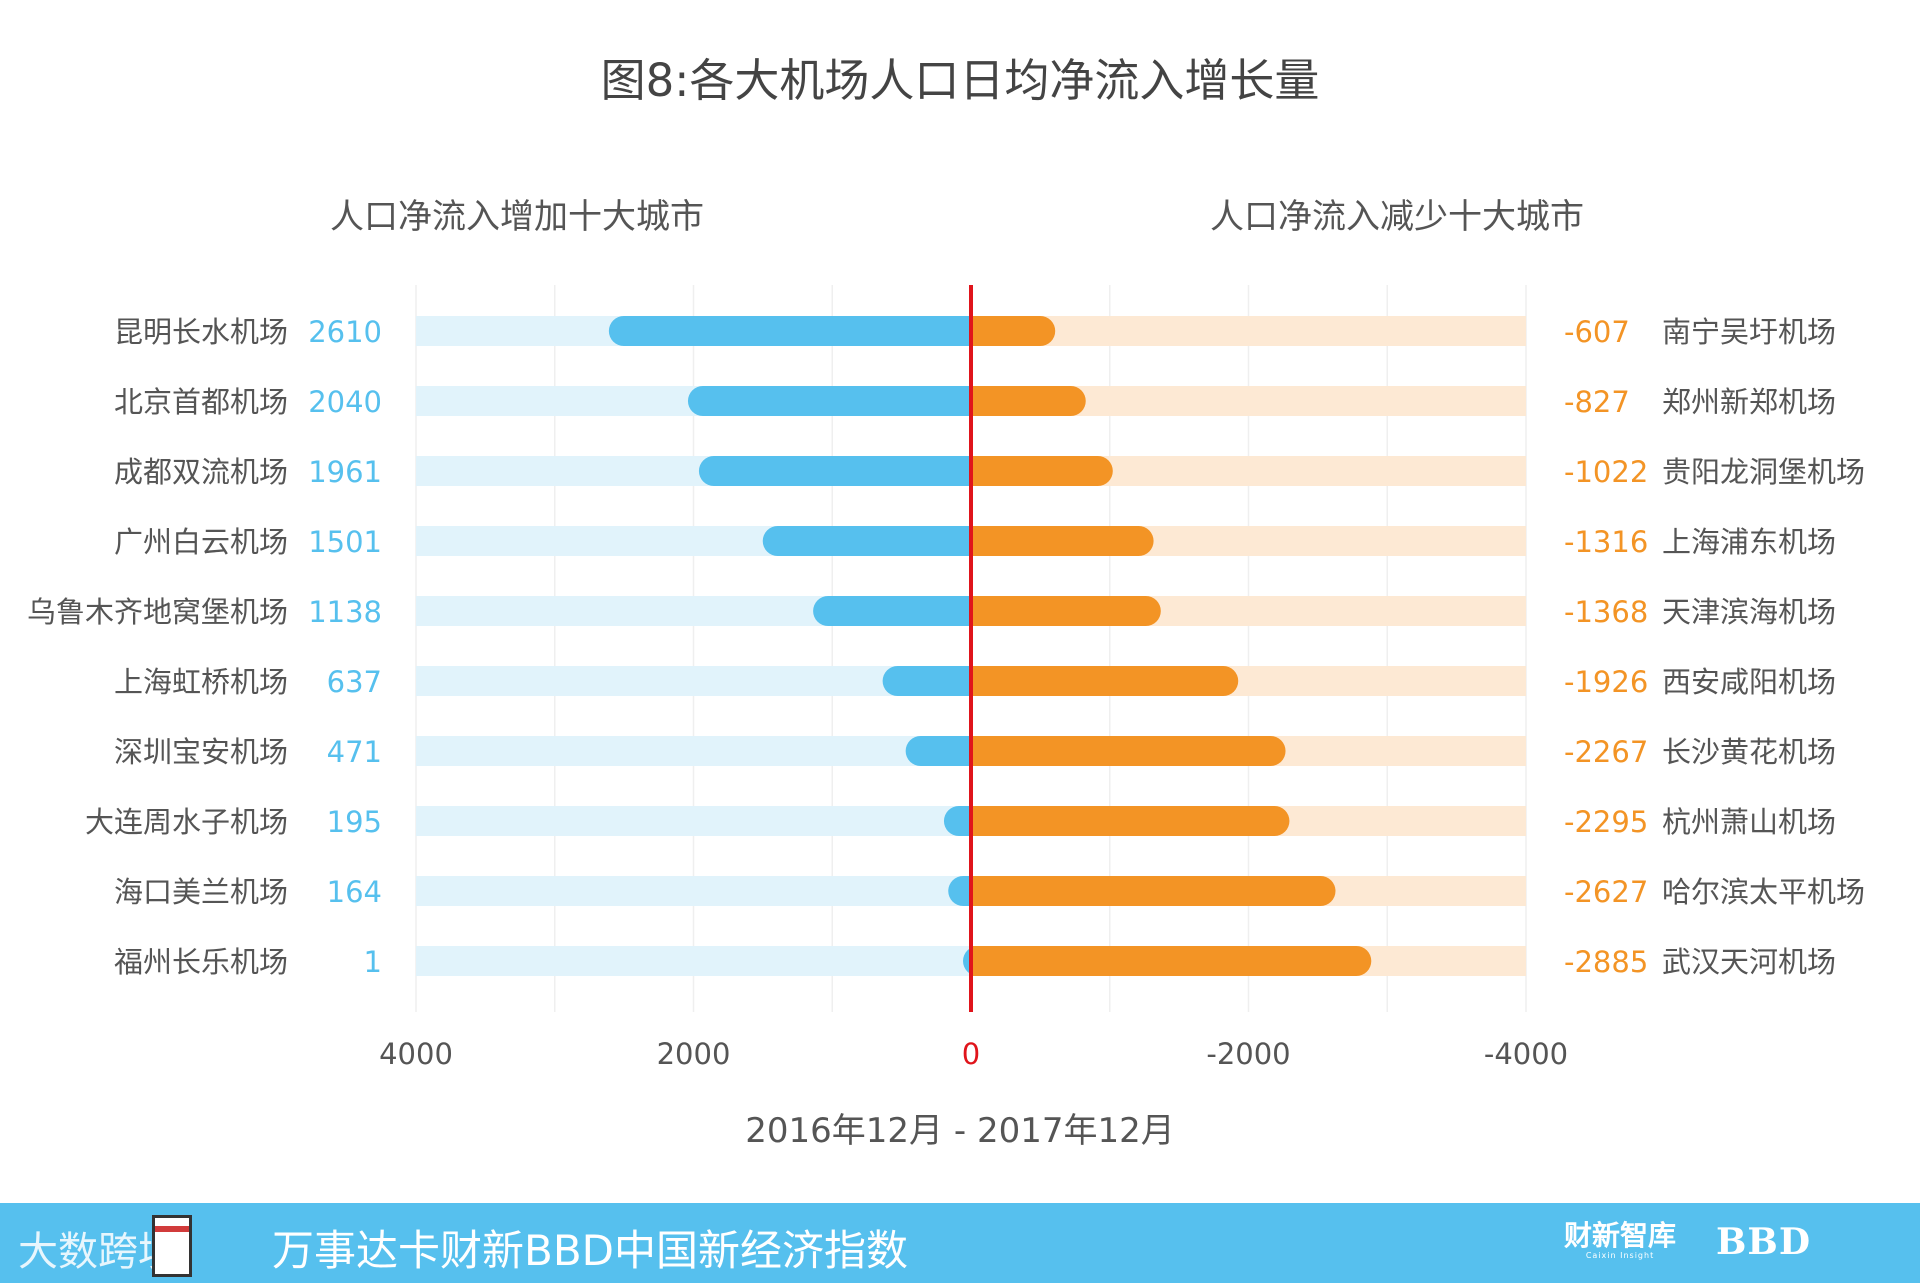 This screenshot has width=1920, height=1283. What do you see at coordinates (1248, 1054) in the screenshot?
I see `x-tick-label: -2000` at bounding box center [1248, 1054].